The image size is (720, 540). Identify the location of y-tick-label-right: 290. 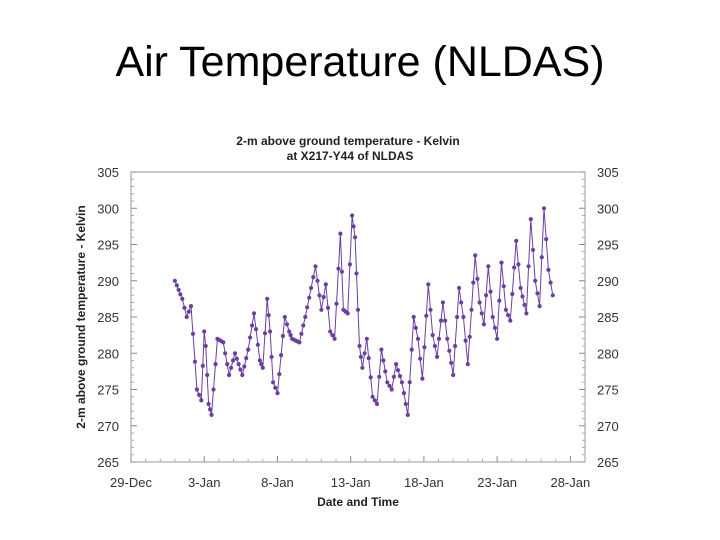
(608, 281).